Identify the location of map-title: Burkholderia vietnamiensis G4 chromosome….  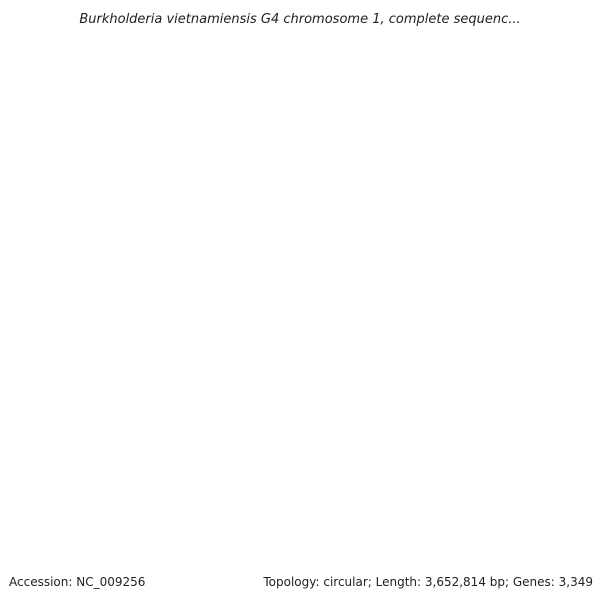
(299, 19).